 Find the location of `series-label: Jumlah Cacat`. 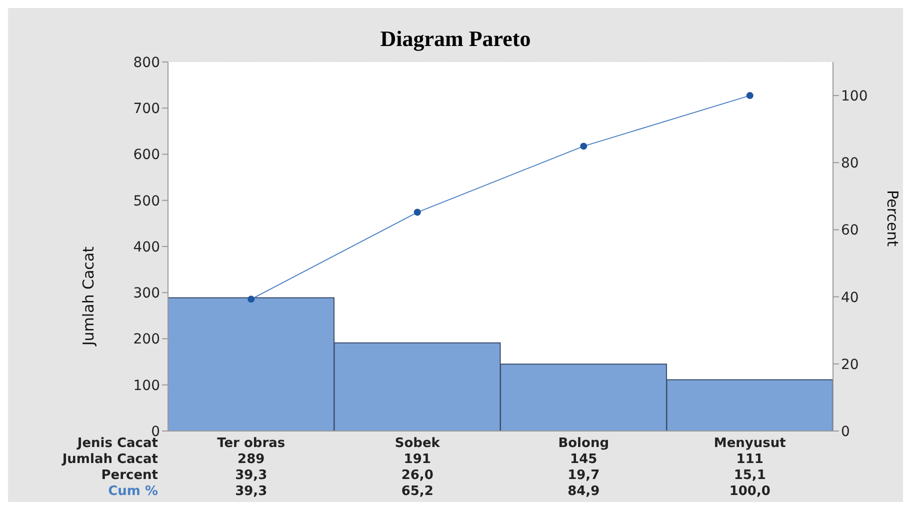

series-label: Jumlah Cacat is located at coordinates (109, 459).